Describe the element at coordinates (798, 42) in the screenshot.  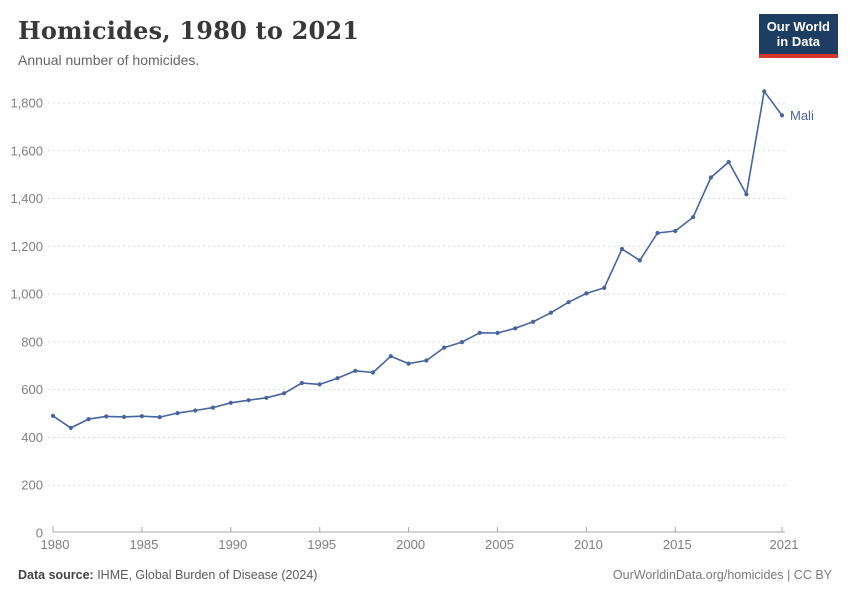
I see `owid-logo-line2: in Data` at that location.